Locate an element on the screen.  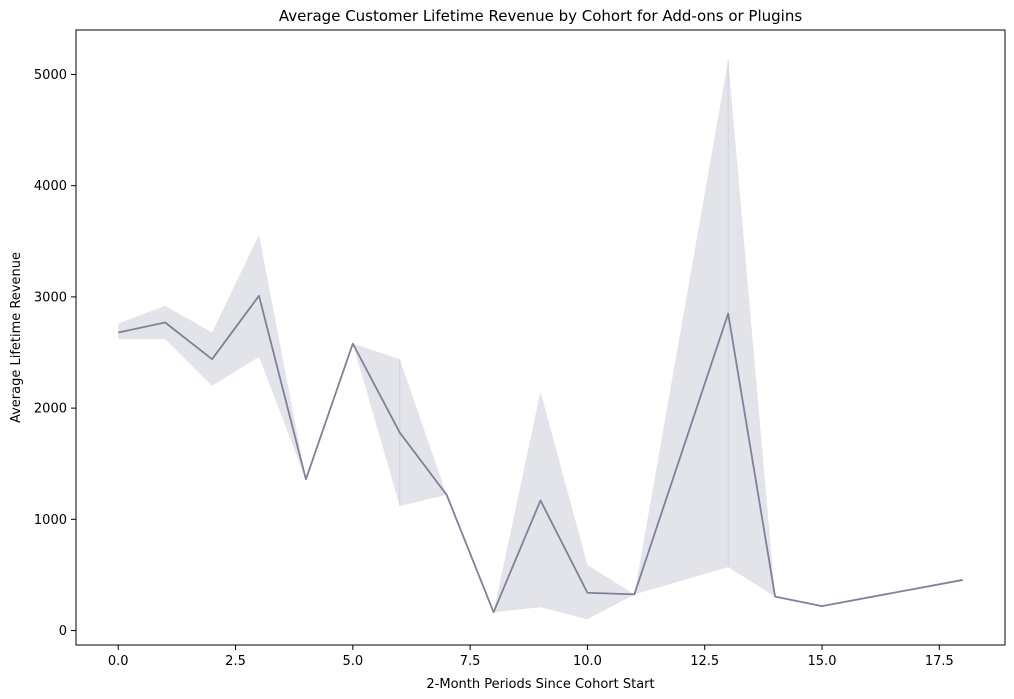
x-axis: 0.0 2.5 5.0 7.5 10.0 12.5 15.0 17.5 is located at coordinates (531, 657).